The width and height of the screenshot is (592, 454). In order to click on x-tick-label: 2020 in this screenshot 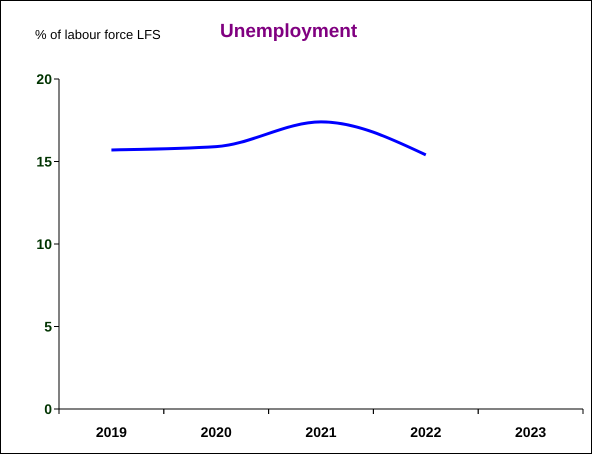, I will do `click(216, 432)`.